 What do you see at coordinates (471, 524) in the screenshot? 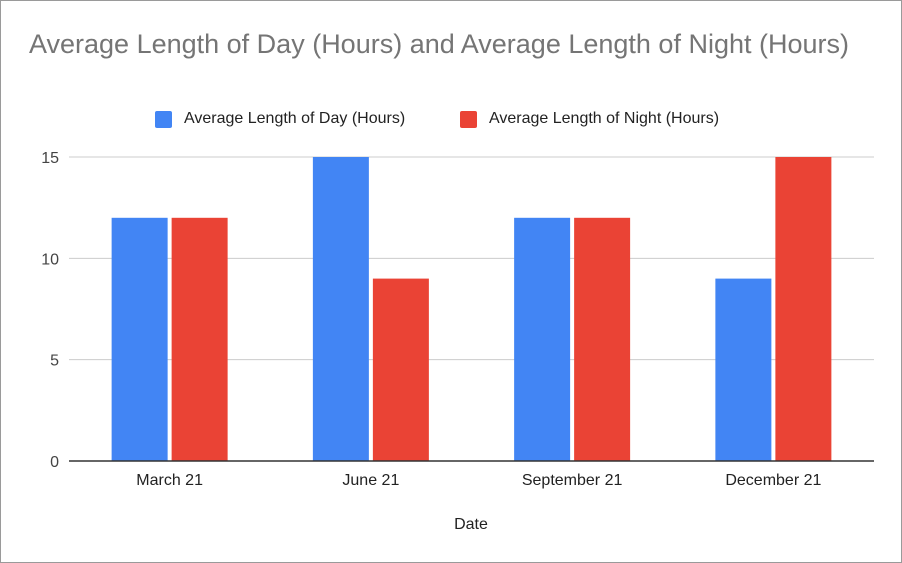
I see `x-axis-title: Date` at bounding box center [471, 524].